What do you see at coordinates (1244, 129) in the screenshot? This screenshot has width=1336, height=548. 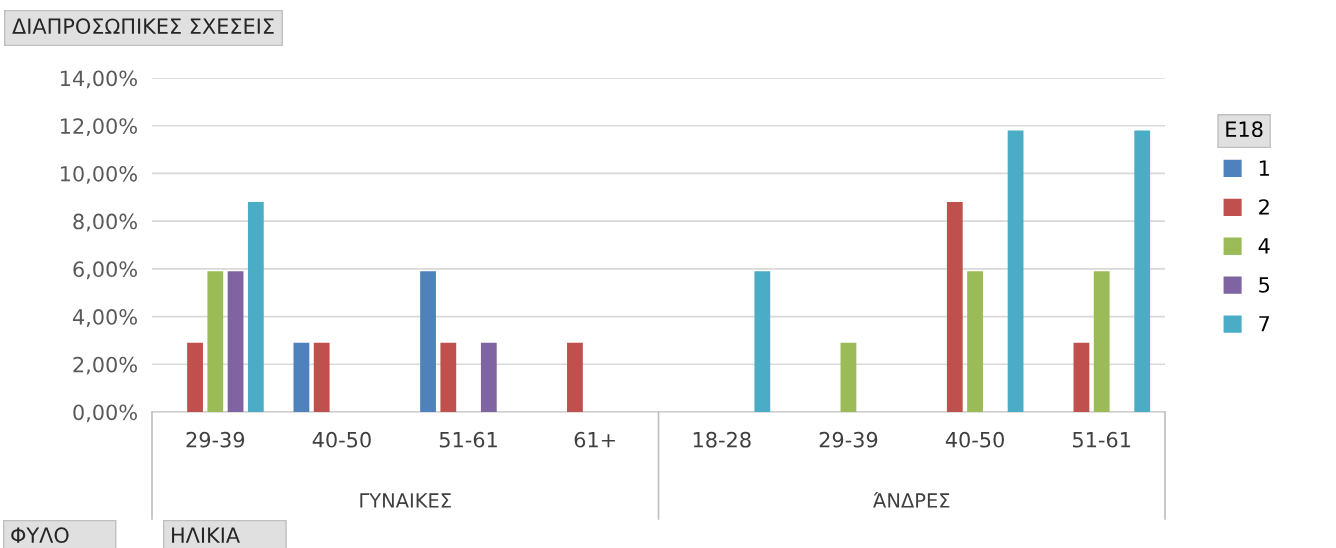 I see `legend-title: E18` at bounding box center [1244, 129].